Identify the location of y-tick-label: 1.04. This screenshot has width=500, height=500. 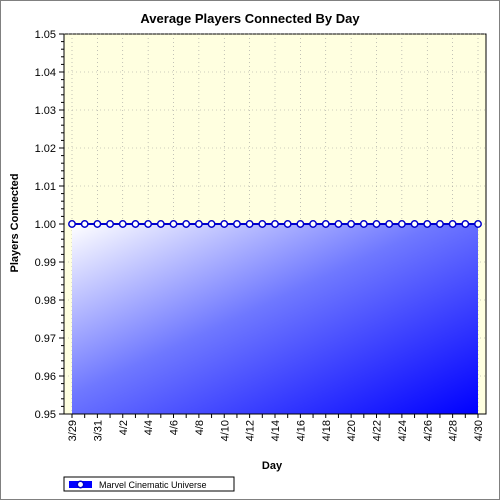
(45, 73).